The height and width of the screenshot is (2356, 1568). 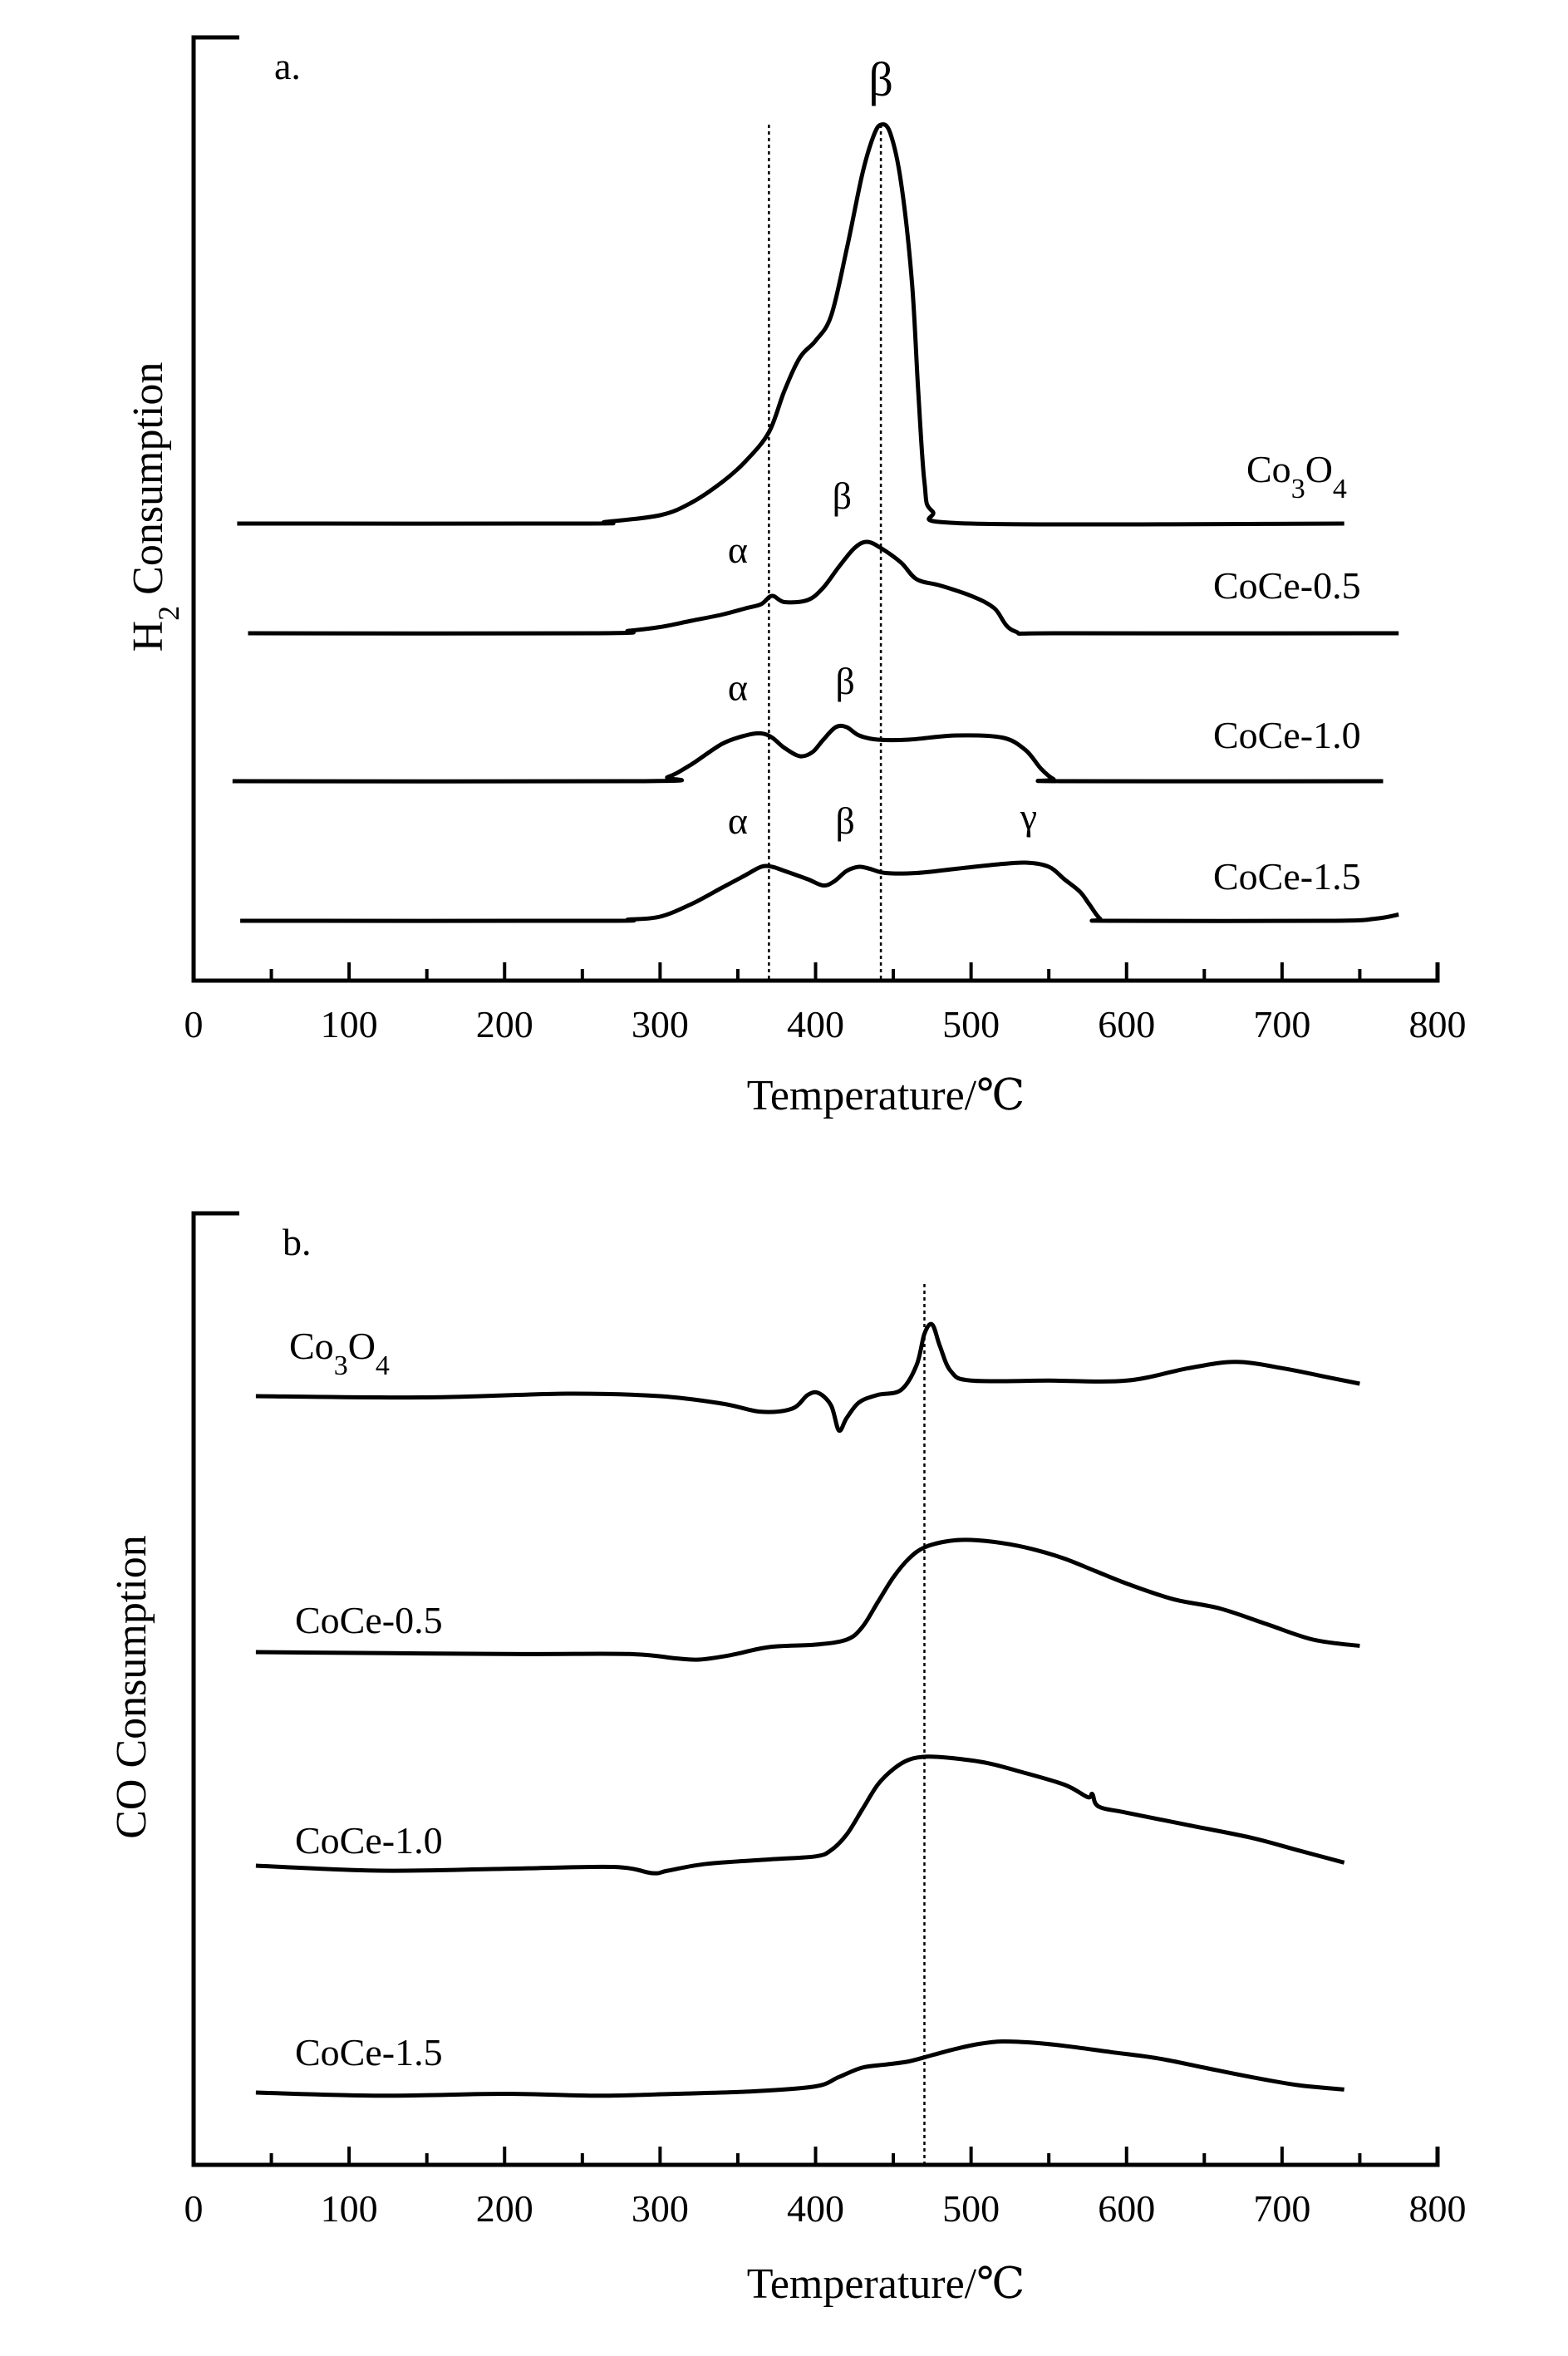 What do you see at coordinates (504, 1024) in the screenshot?
I see `a-x-tick-label-200: 200` at bounding box center [504, 1024].